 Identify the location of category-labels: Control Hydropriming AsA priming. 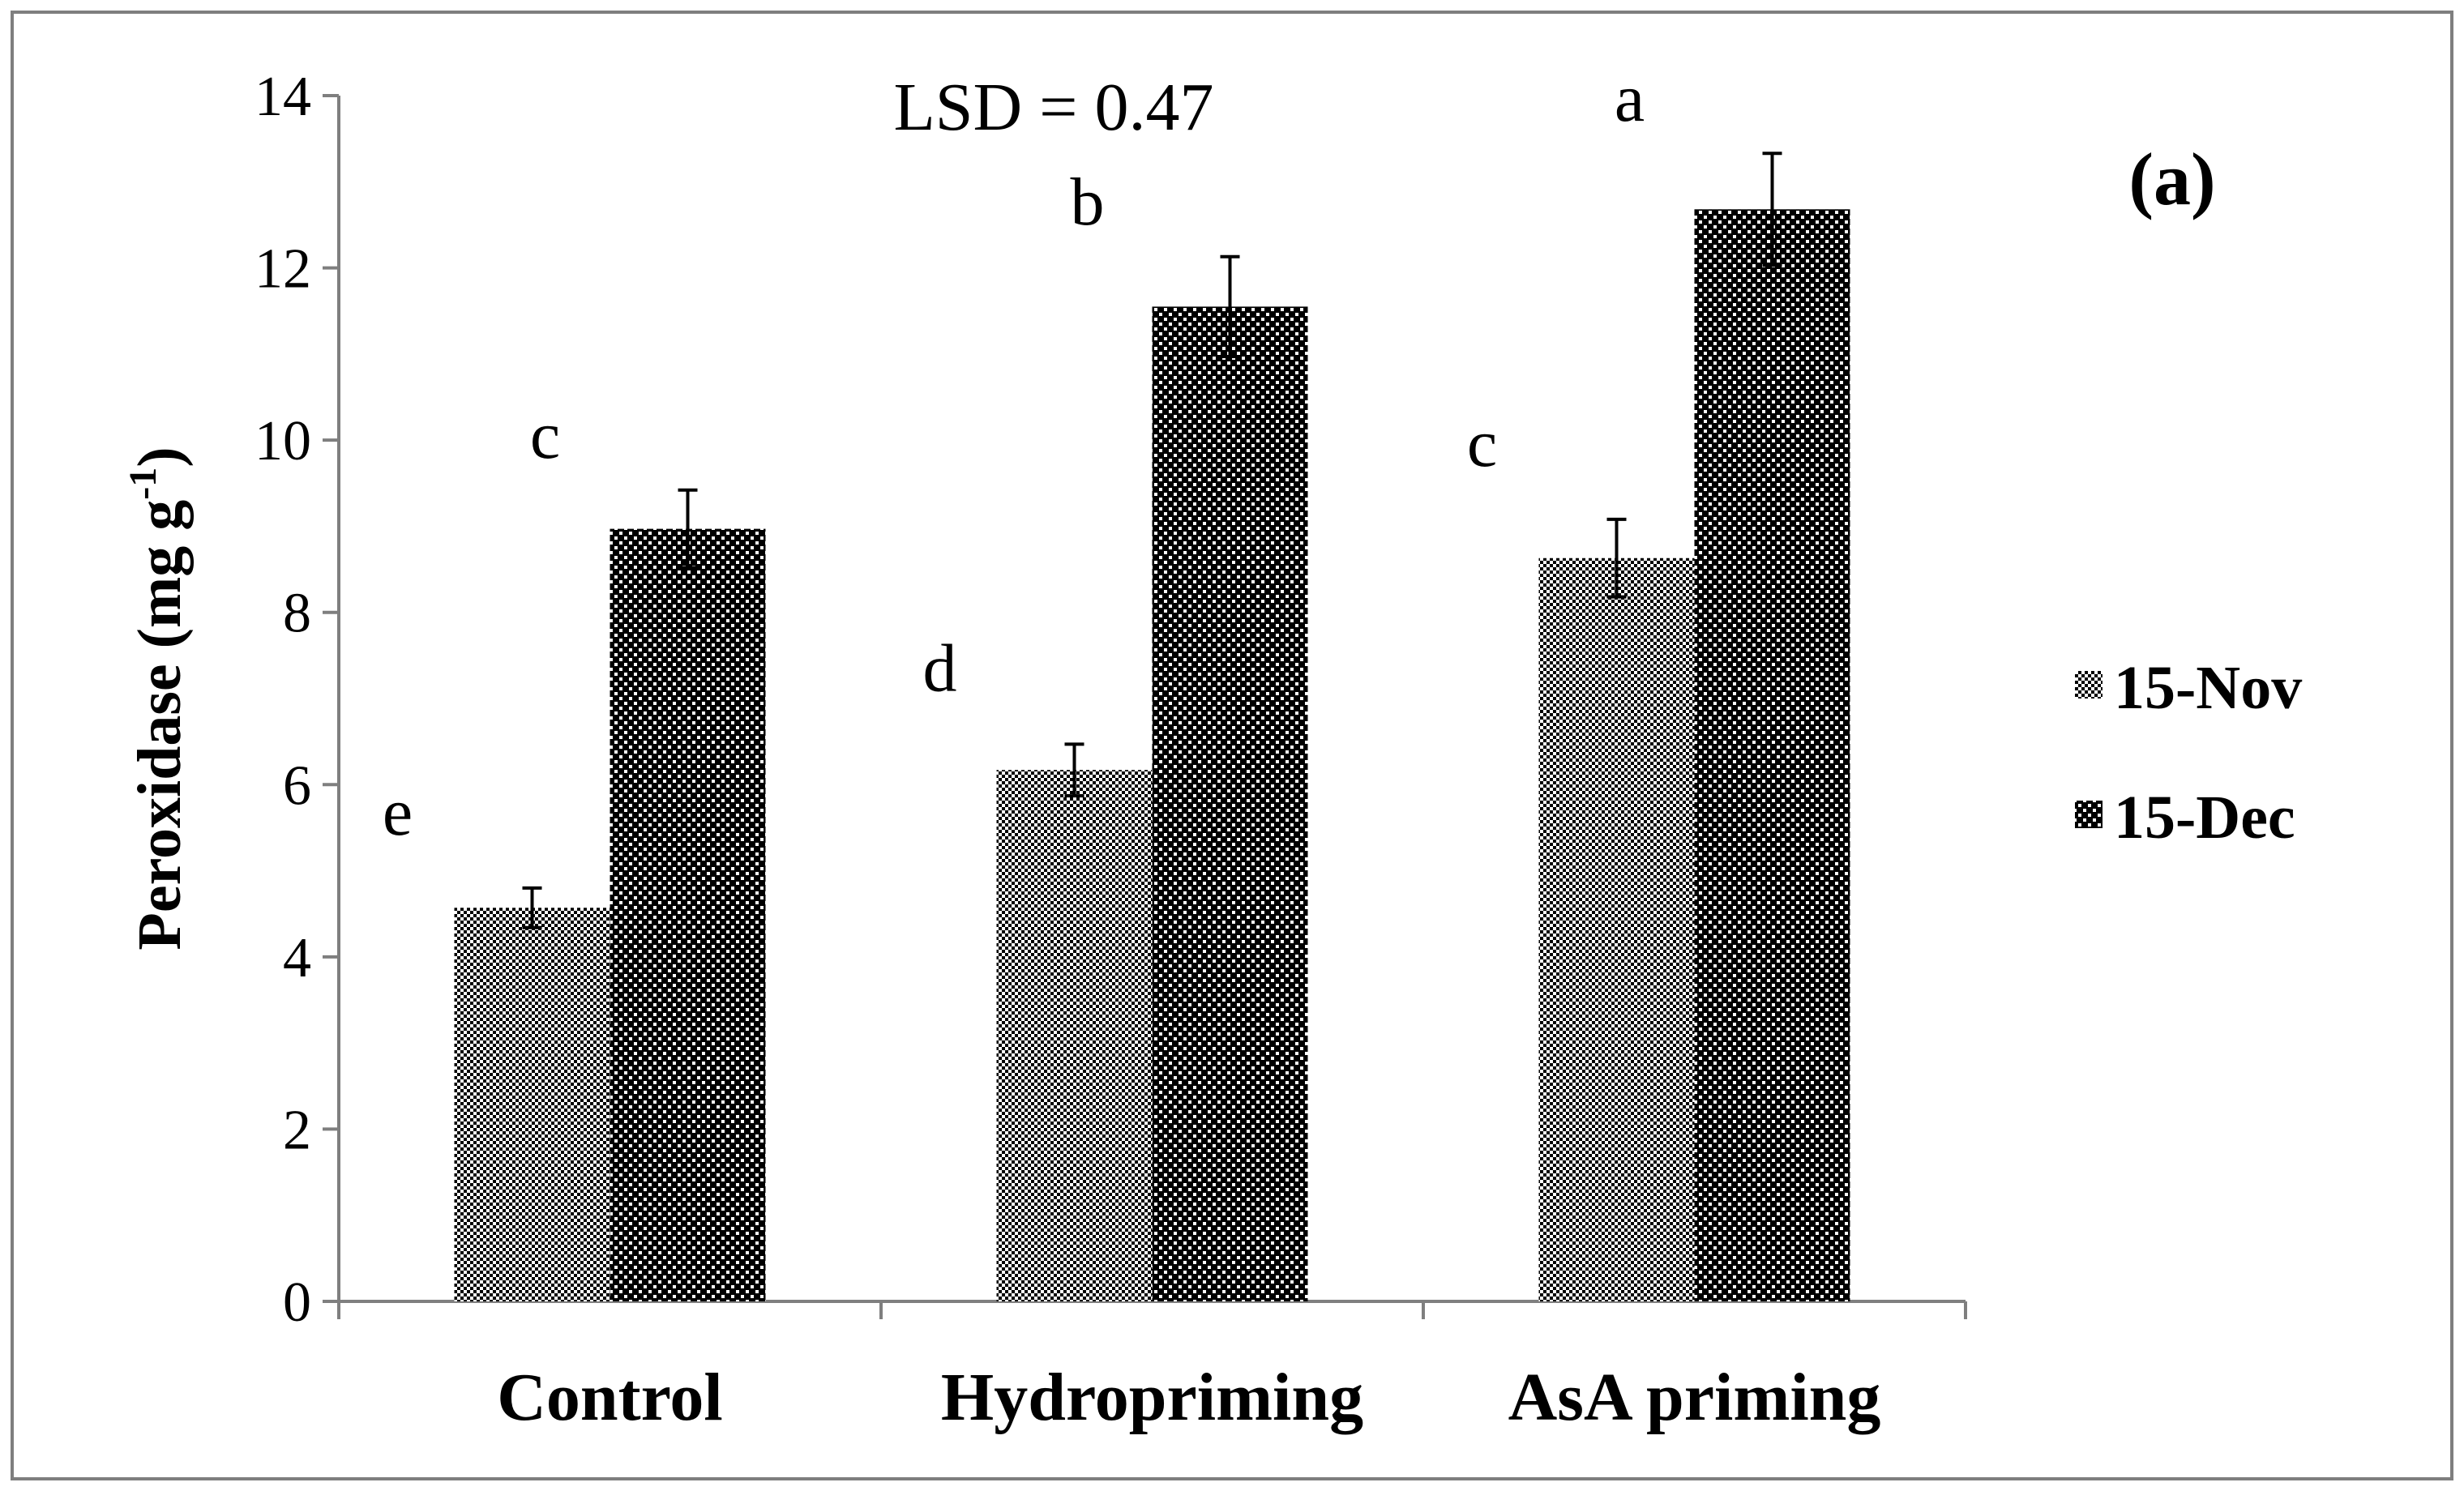
(1188, 1397).